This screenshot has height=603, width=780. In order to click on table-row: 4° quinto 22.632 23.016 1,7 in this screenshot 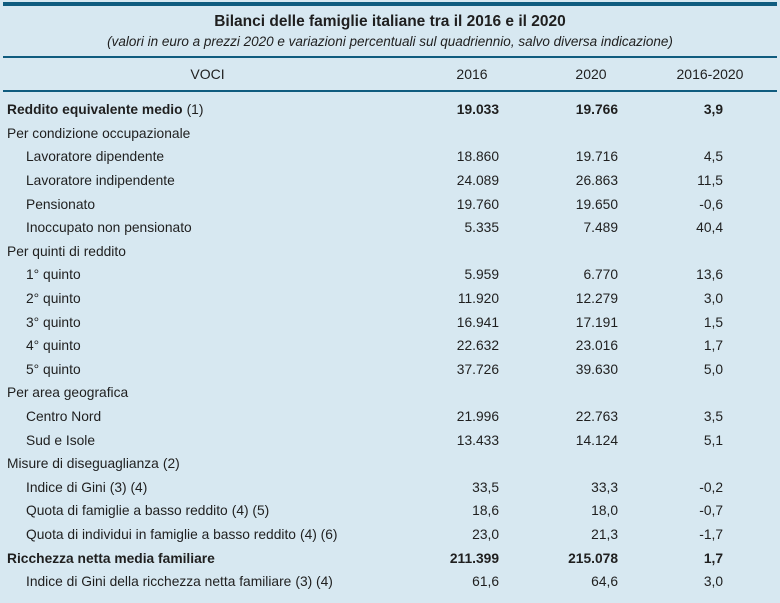, I will do `click(390, 346)`.